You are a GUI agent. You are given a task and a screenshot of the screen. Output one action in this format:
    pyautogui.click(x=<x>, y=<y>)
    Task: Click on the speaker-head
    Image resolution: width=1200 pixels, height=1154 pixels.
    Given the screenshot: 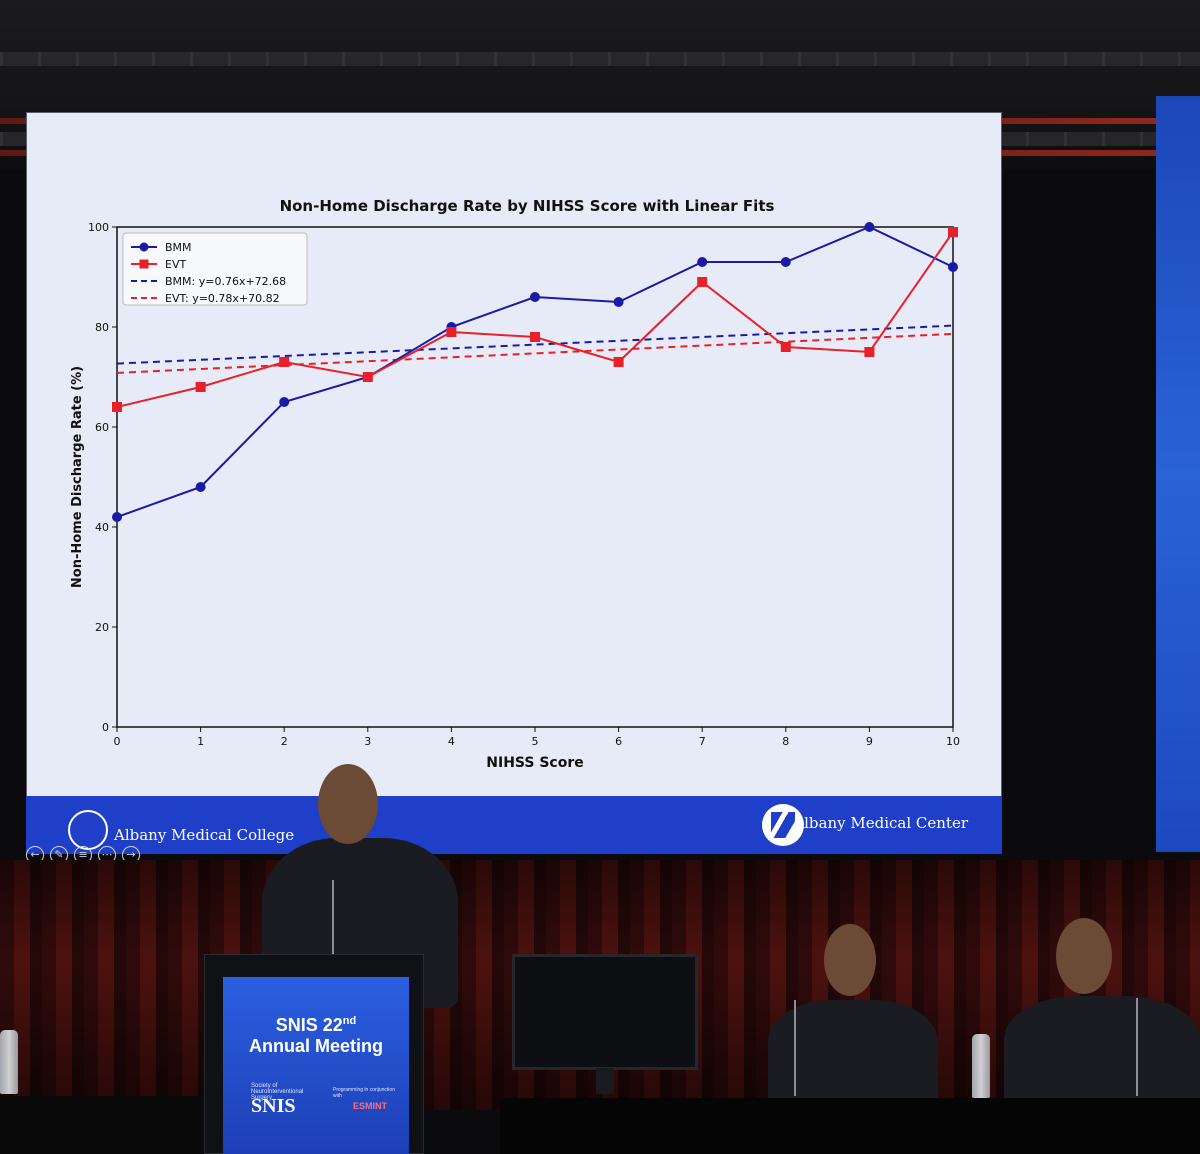 What is the action you would take?
    pyautogui.click(x=348, y=804)
    